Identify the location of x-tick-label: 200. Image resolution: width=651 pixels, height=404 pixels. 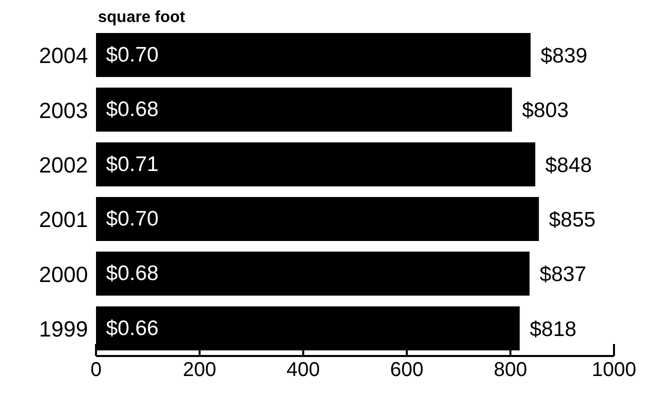
(199, 370).